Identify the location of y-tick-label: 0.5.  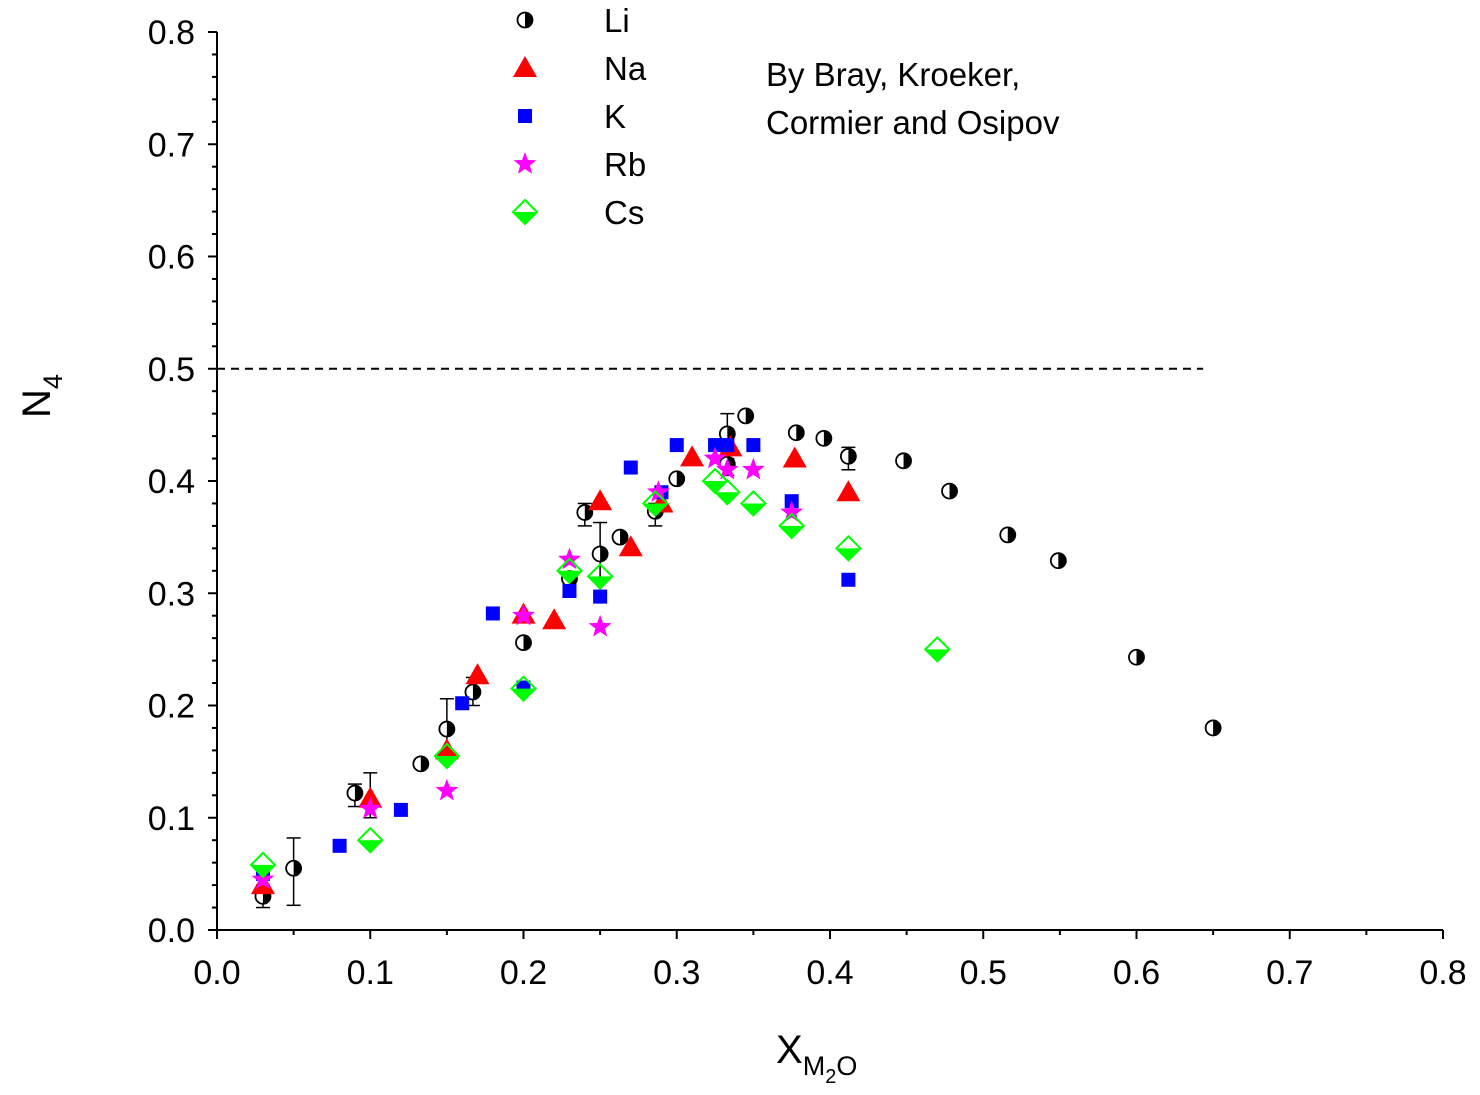
(171, 370).